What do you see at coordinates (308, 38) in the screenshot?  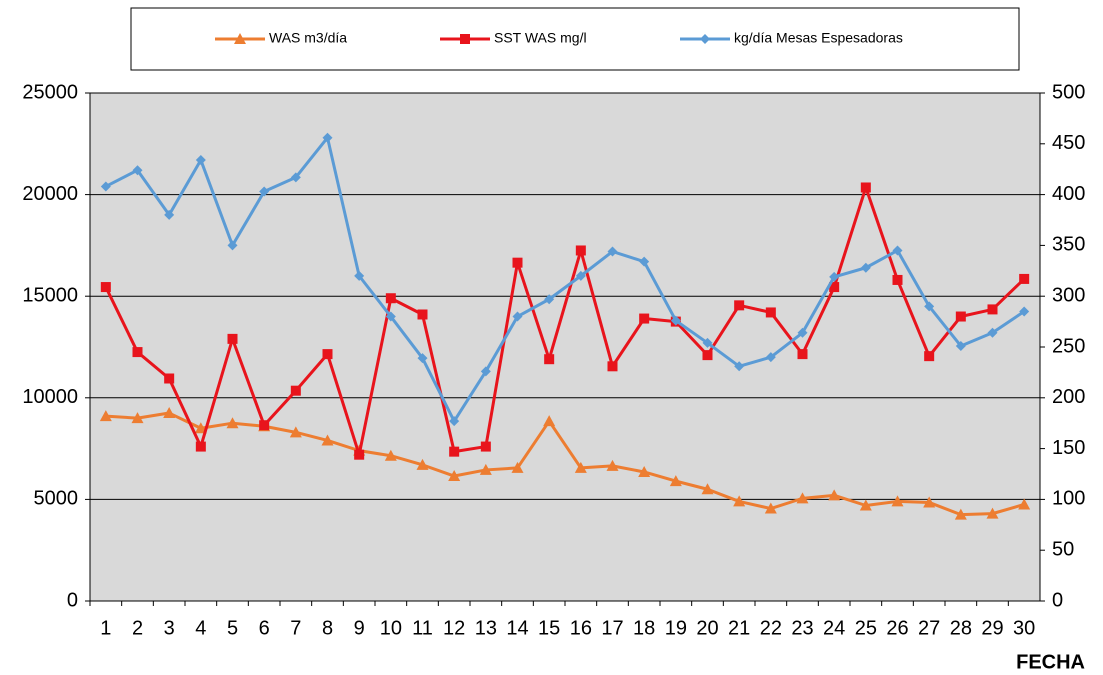 I see `legend-label: WAS m3/día` at bounding box center [308, 38].